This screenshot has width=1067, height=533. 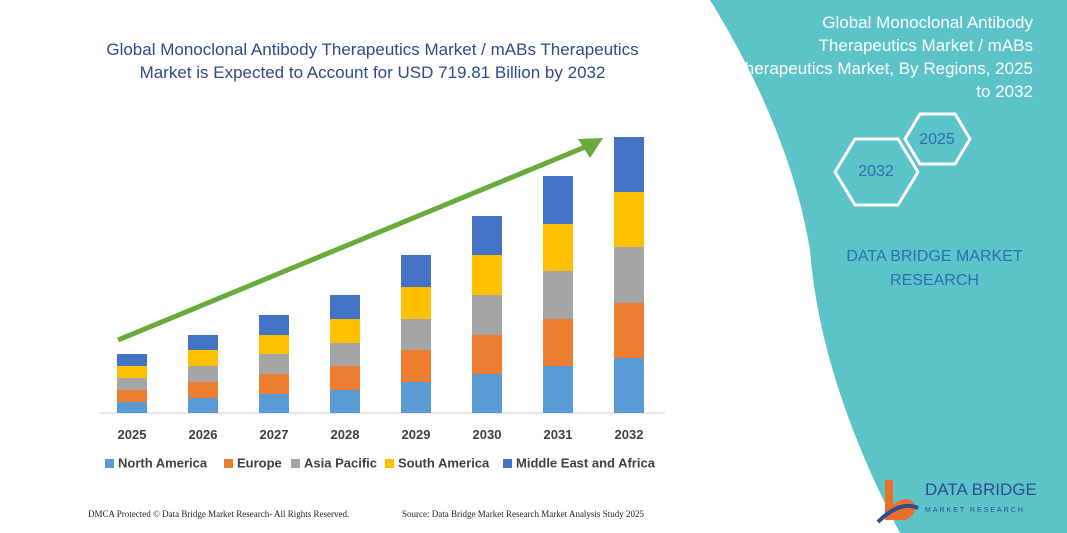 I want to click on legend-label: Europe, so click(x=259, y=462).